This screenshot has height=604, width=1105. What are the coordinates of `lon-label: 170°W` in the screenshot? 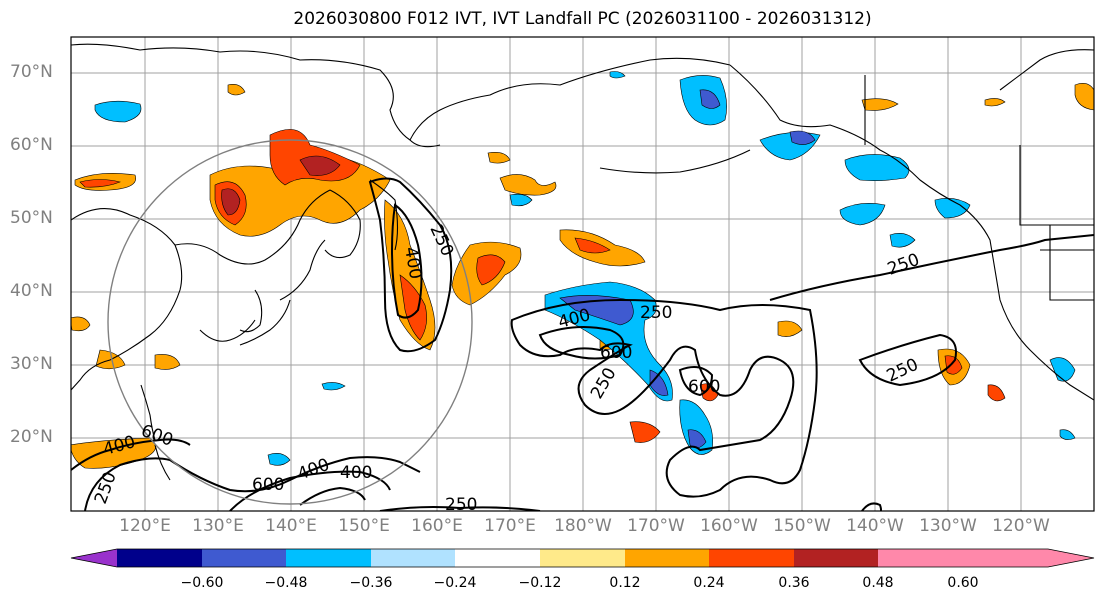 It's located at (656, 526).